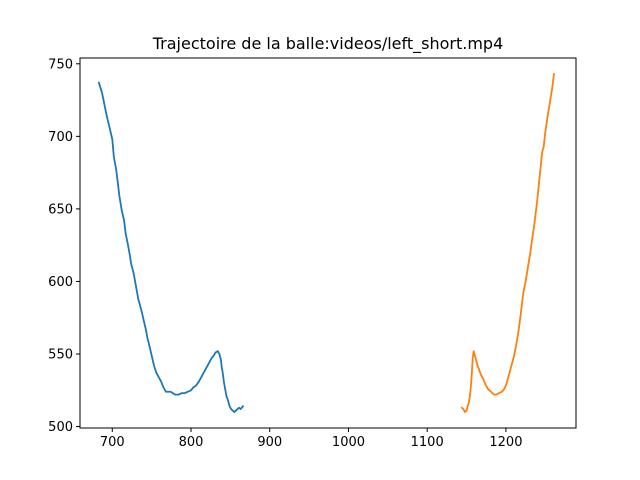  What do you see at coordinates (269, 442) in the screenshot?
I see `x-tick-label: 900` at bounding box center [269, 442].